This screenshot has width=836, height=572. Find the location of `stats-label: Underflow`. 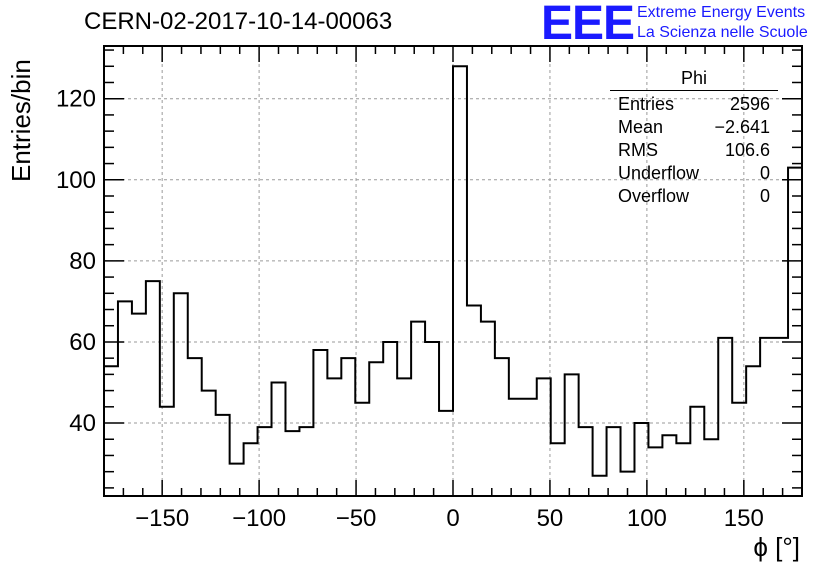

stats-label: Underflow is located at coordinates (659, 173).